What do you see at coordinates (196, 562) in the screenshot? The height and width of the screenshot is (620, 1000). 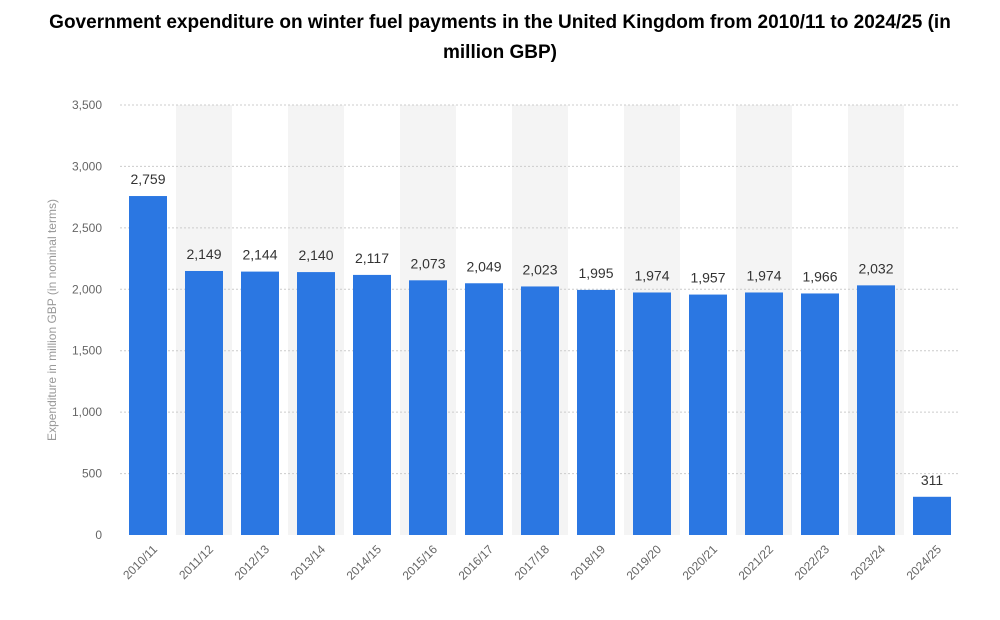 I see `x-tick-label: 2011/12` at bounding box center [196, 562].